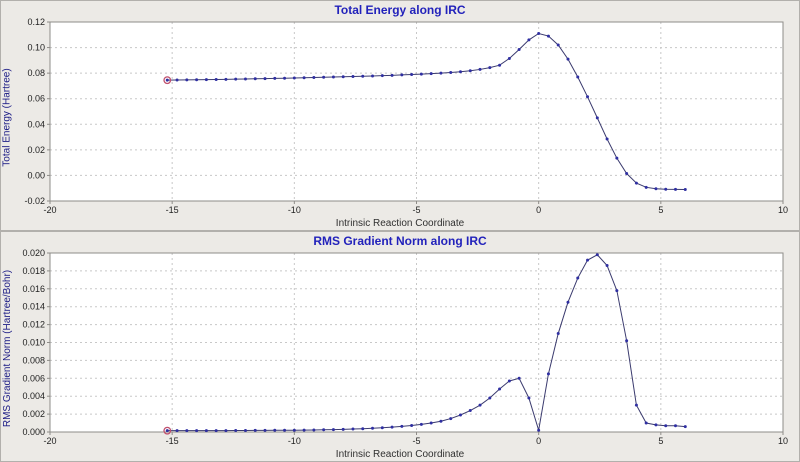 This screenshot has width=800, height=462. I want to click on svg-text: 0.02, so click(36, 150).